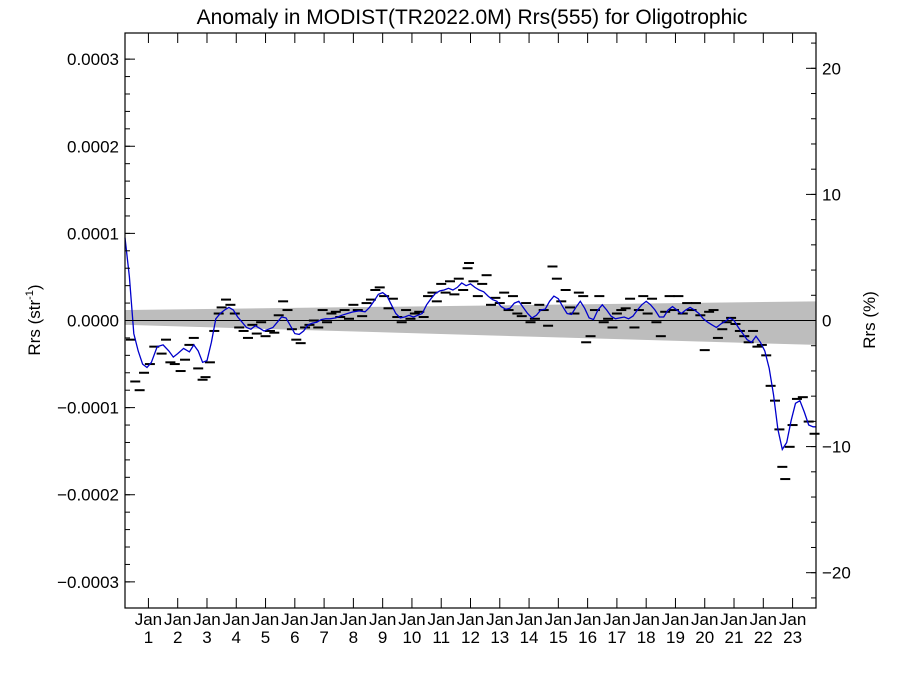 The height and width of the screenshot is (675, 900). Describe the element at coordinates (411, 637) in the screenshot. I see `x-tick-label-year: 10` at that location.